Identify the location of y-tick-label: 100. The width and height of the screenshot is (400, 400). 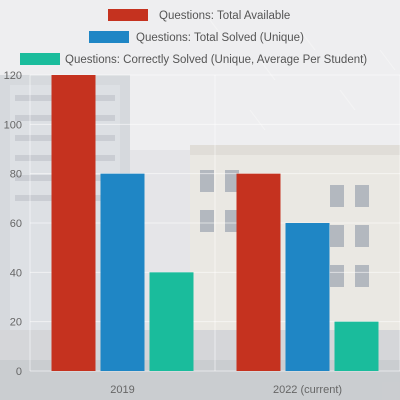
(13, 125).